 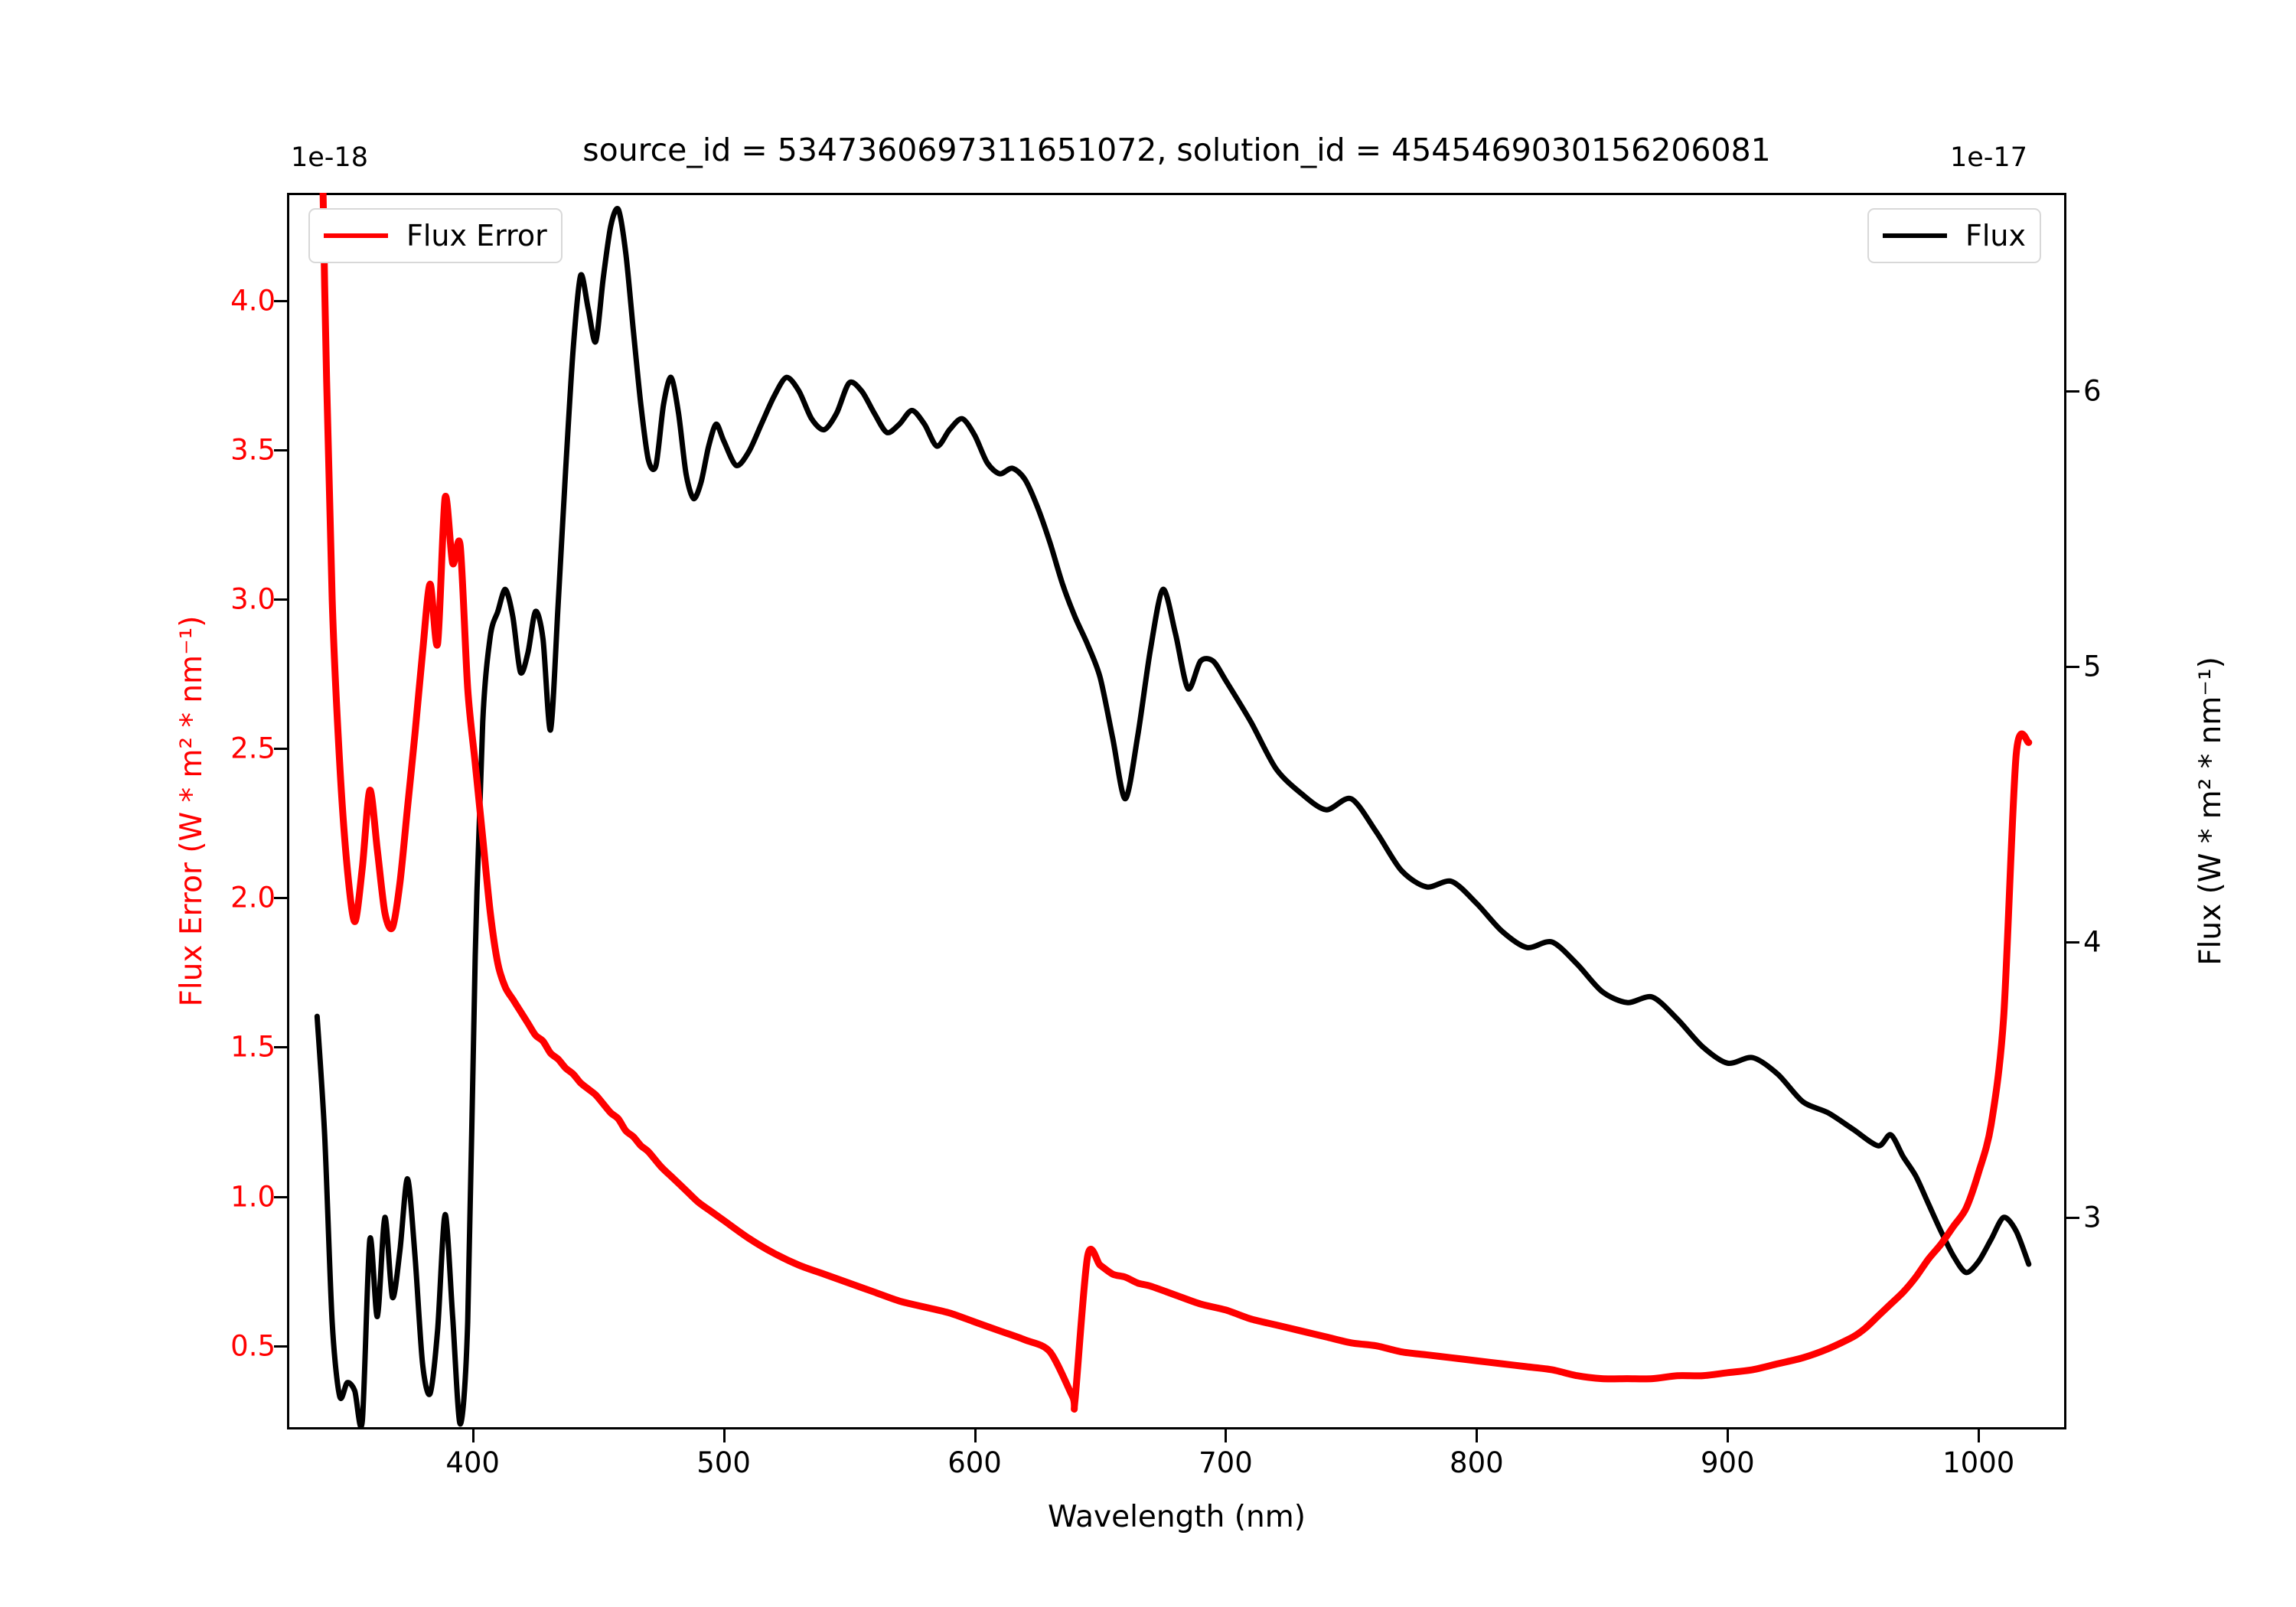 What do you see at coordinates (1995, 236) in the screenshot?
I see `legend-label-flux: Flux` at bounding box center [1995, 236].